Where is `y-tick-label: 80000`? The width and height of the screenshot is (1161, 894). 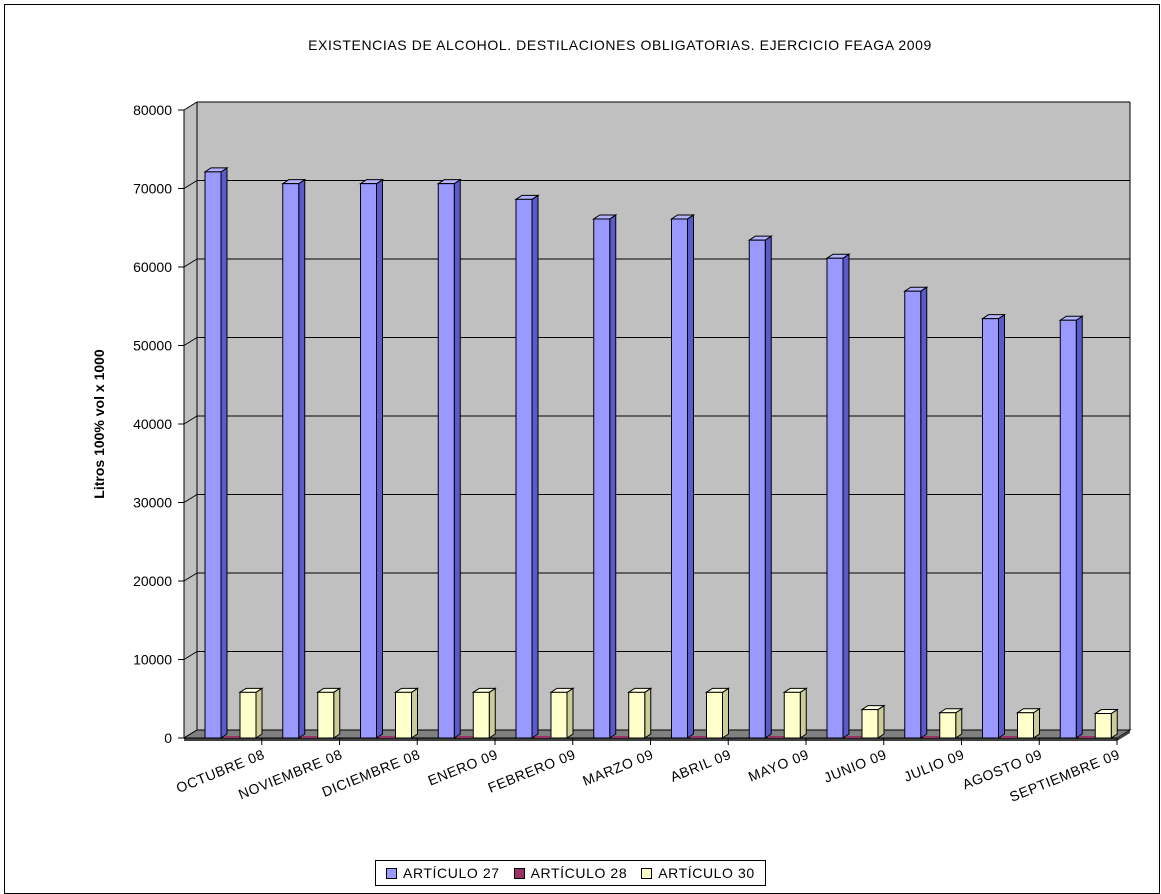 y-tick-label: 80000 is located at coordinates (152, 110).